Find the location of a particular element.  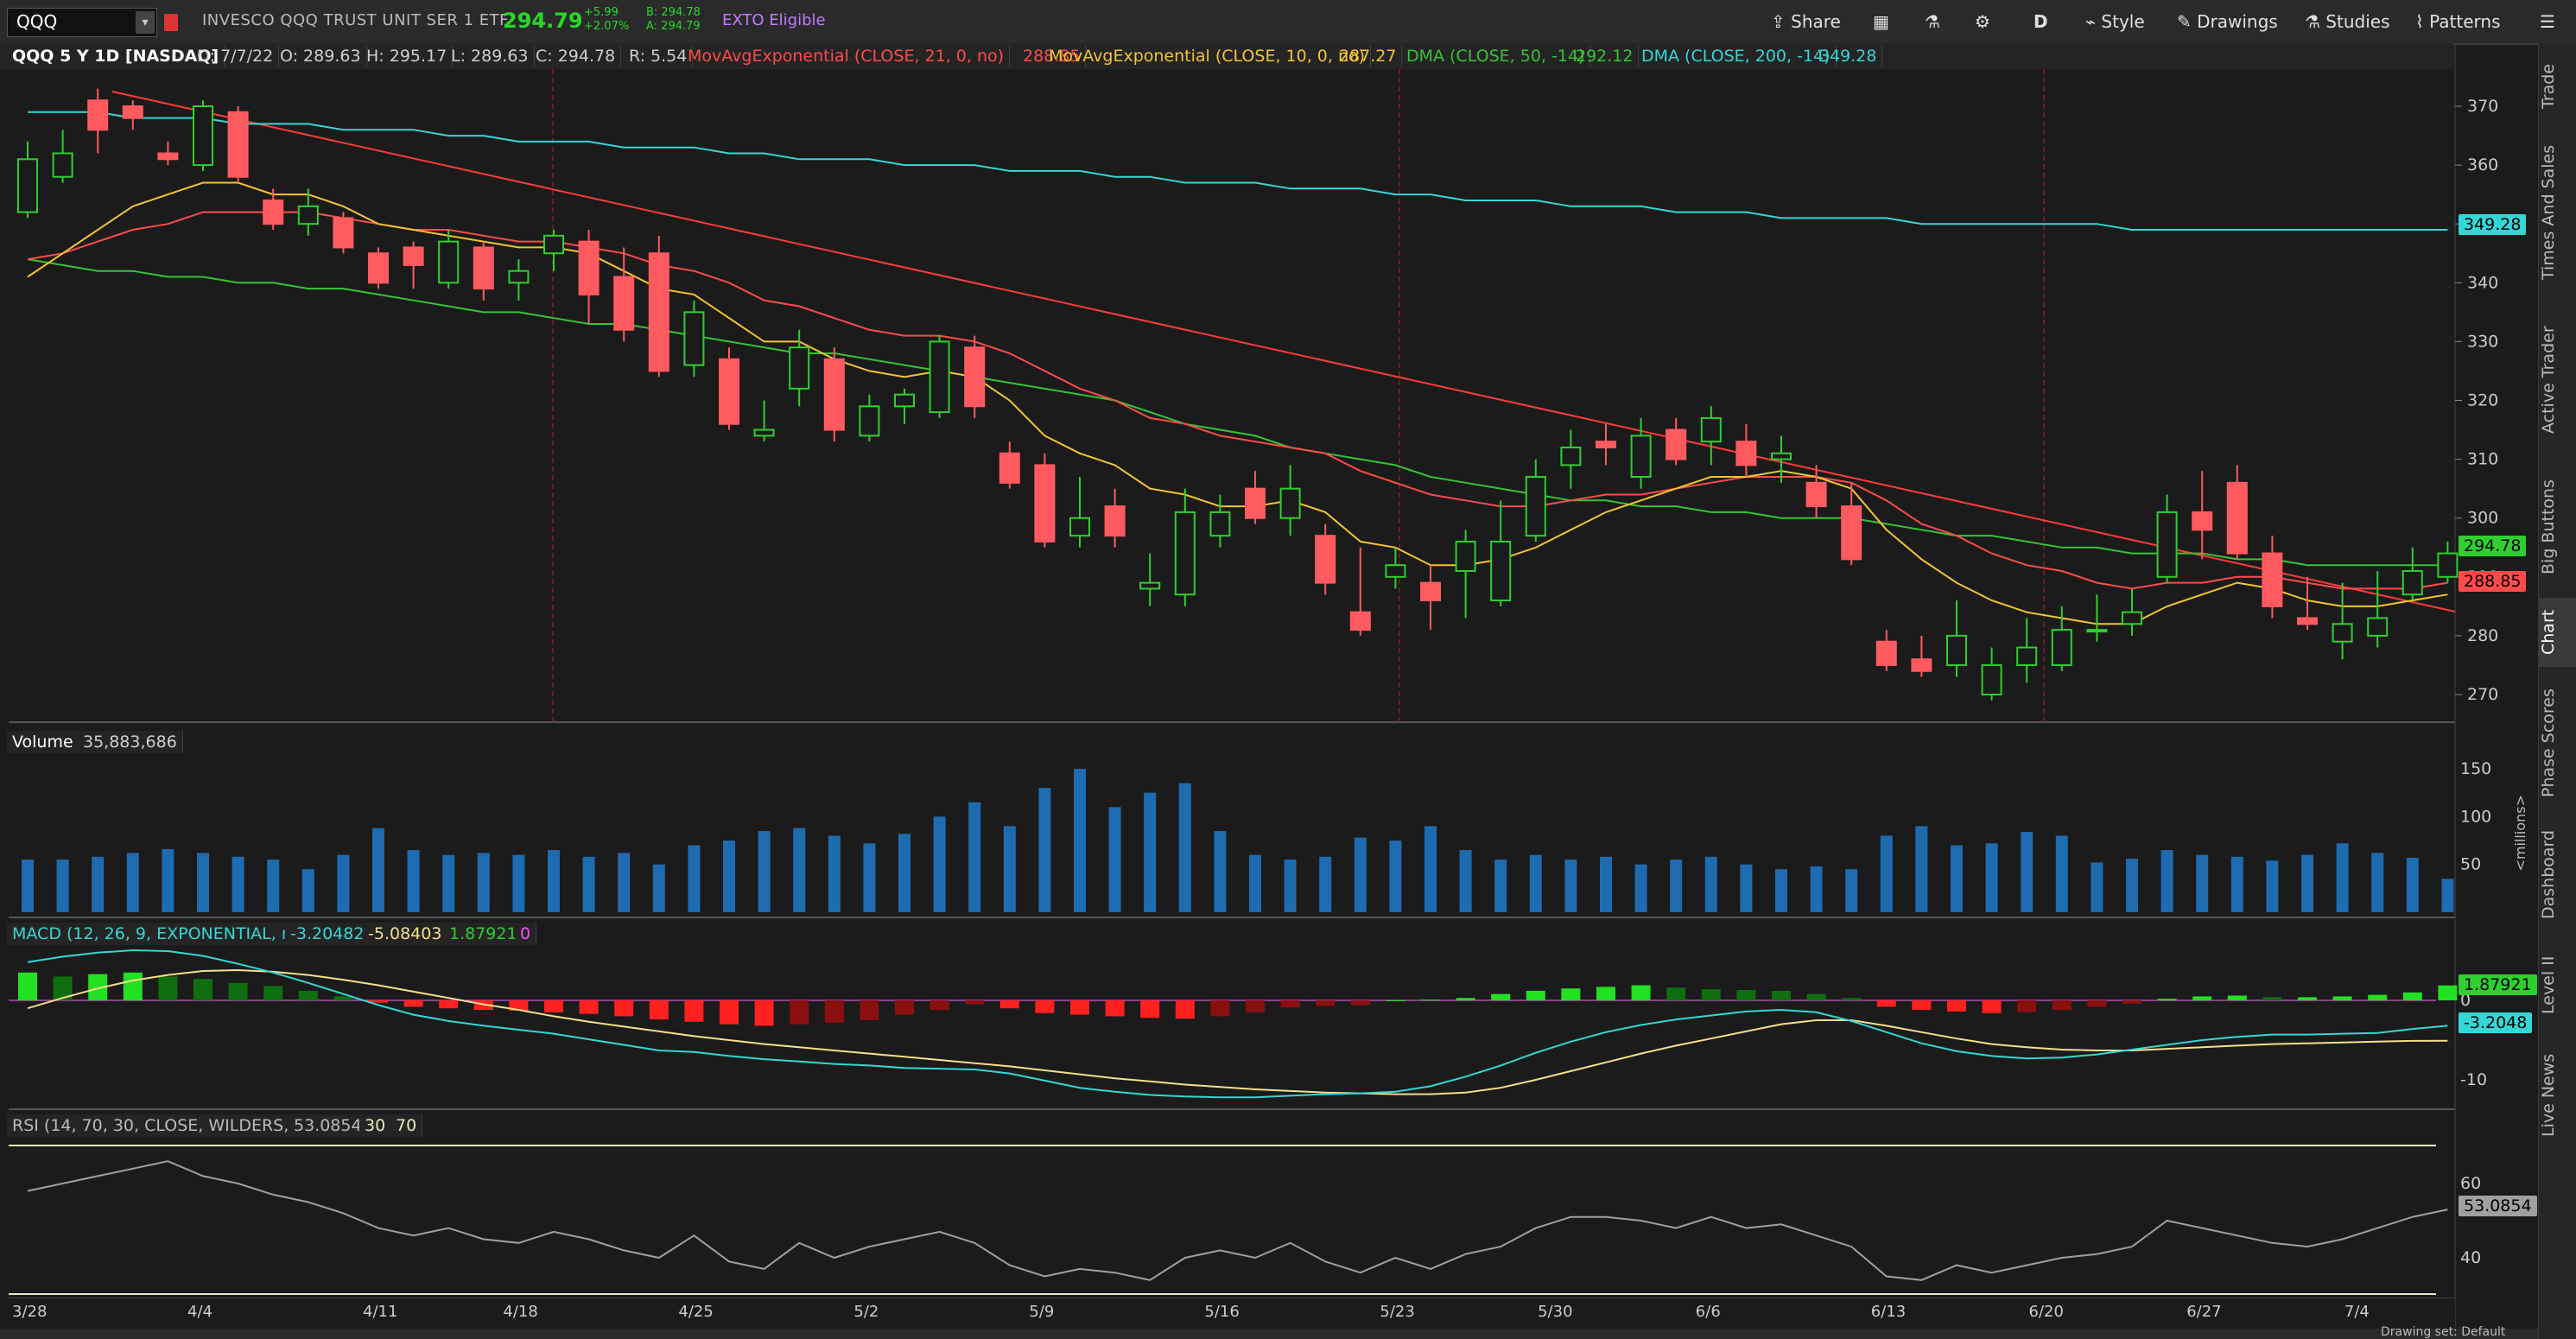

time-axis-label: 3/28 is located at coordinates (30, 1312).